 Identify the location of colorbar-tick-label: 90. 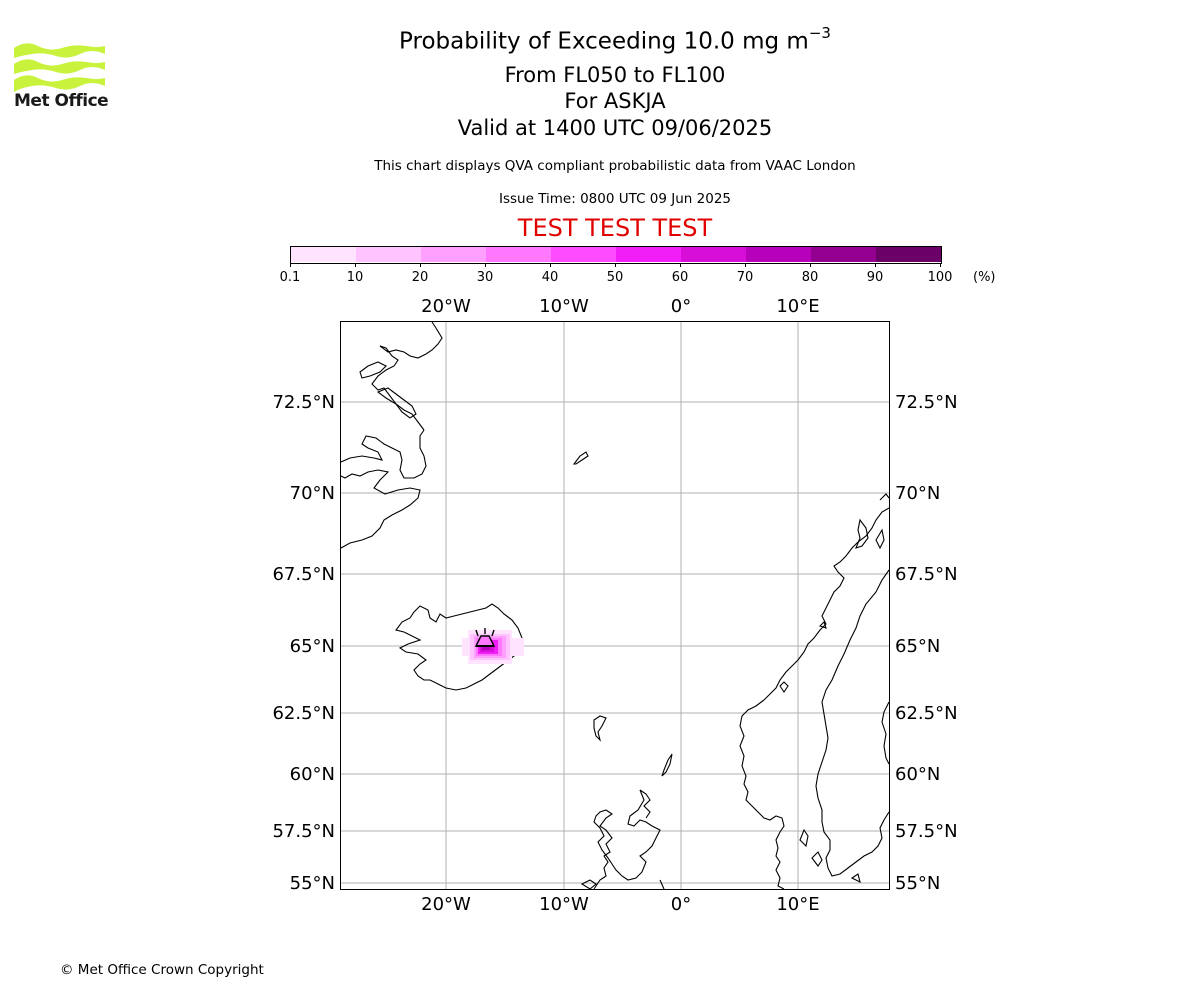
(875, 277).